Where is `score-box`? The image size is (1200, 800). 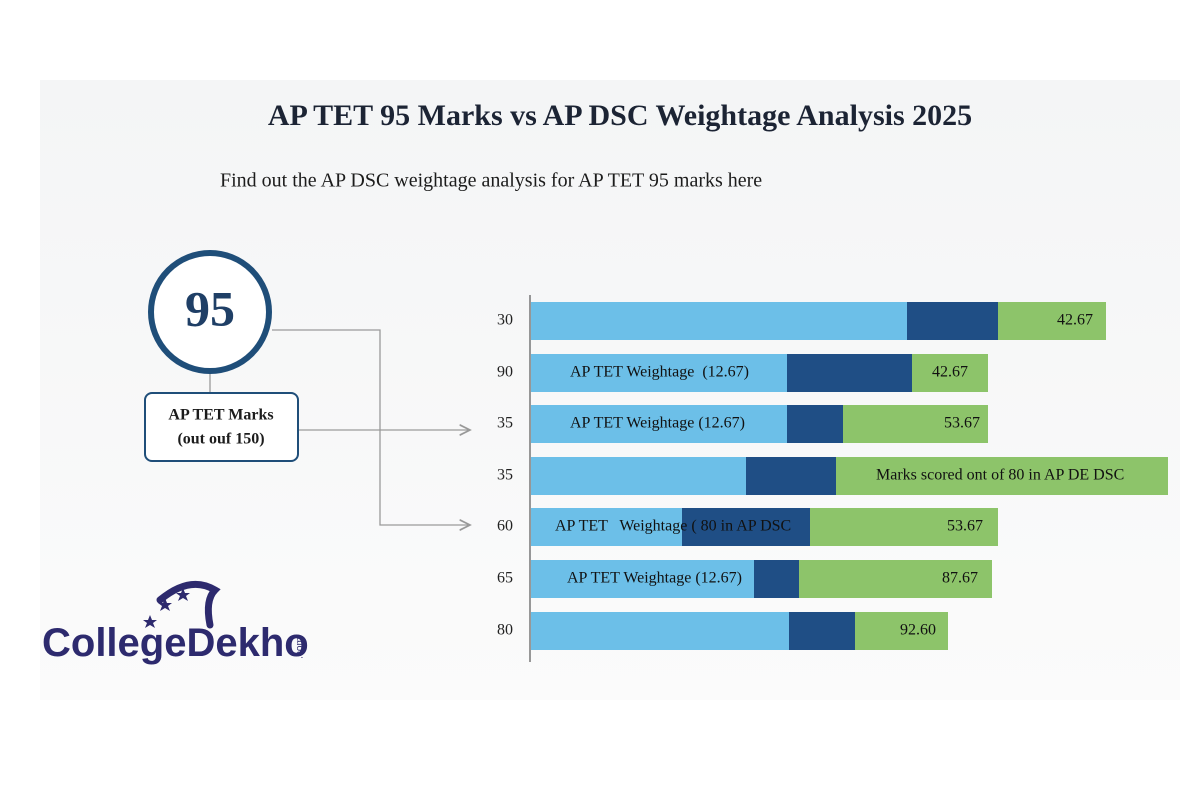
score-box is located at coordinates (221, 427).